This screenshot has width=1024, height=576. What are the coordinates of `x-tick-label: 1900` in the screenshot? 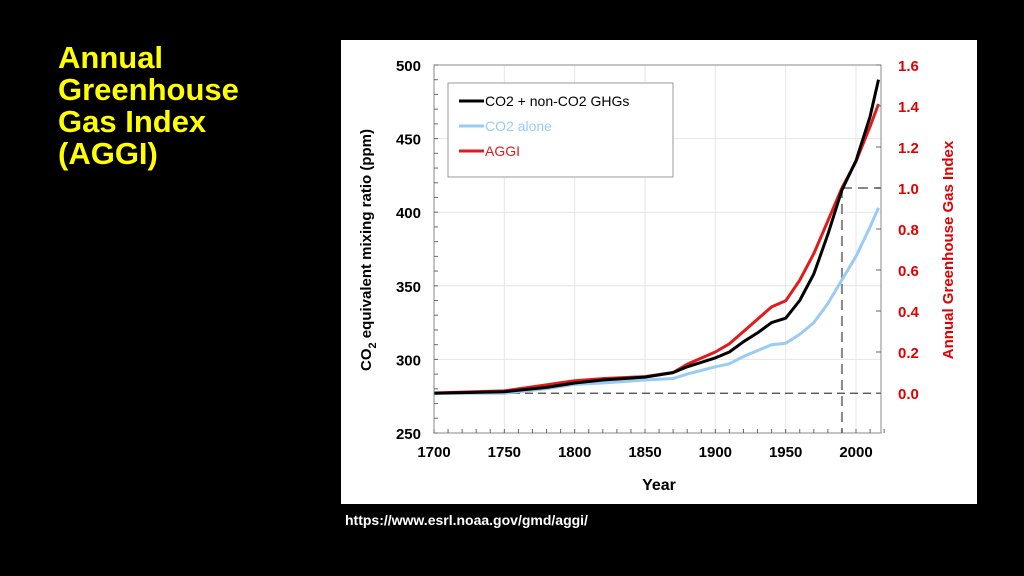 It's located at (715, 452).